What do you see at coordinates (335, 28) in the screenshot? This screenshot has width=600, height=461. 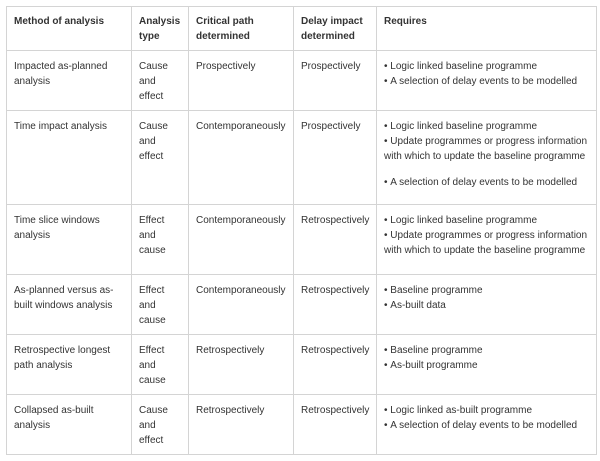 I see `header-cell: Delay impact determined` at bounding box center [335, 28].